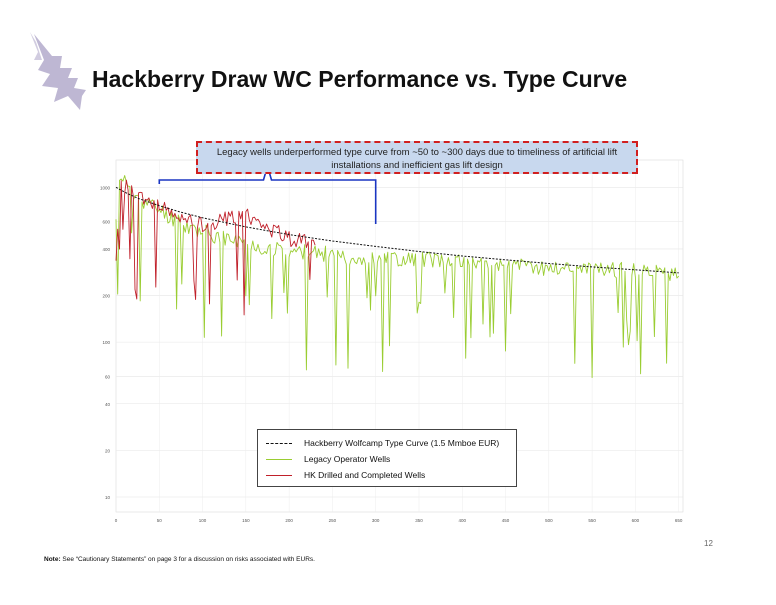 The width and height of the screenshot is (776, 605). What do you see at coordinates (376, 520) in the screenshot?
I see `x-tick-label: 300` at bounding box center [376, 520].